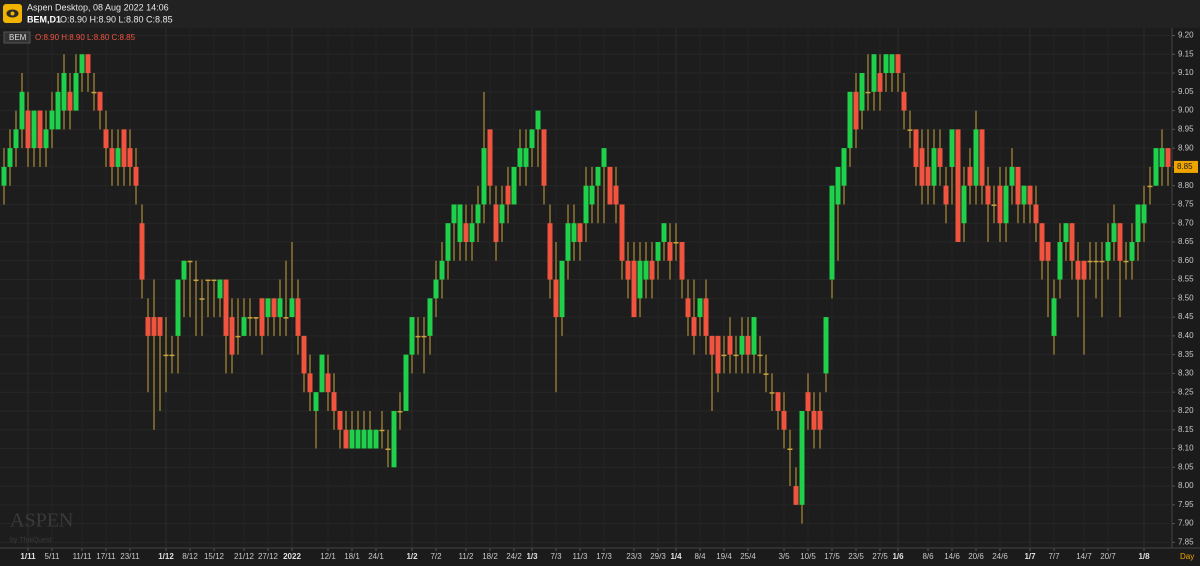  Describe the element at coordinates (556, 556) in the screenshot. I see `x-tick-label: 7/3` at that location.